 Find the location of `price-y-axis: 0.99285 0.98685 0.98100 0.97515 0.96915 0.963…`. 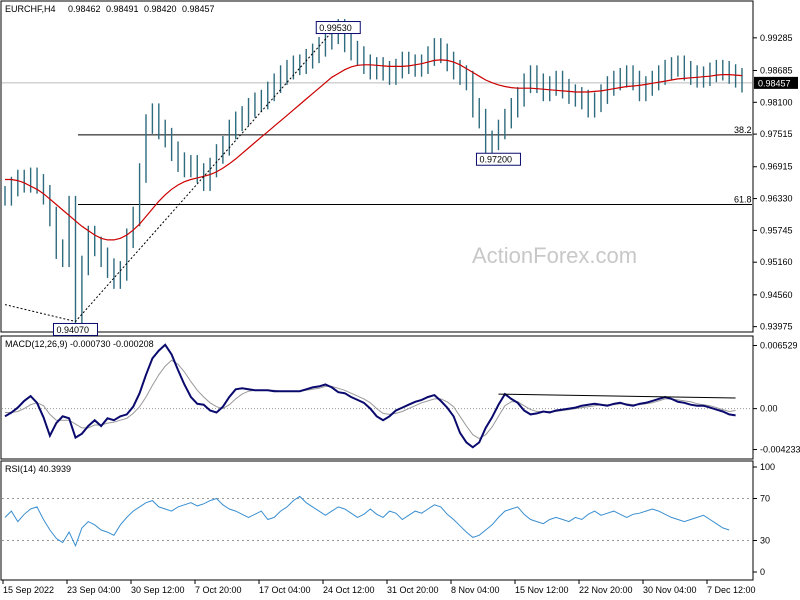

price-y-axis: 0.99285 0.98685 0.98100 0.97515 0.96915 0.963… is located at coordinates (775, 182).